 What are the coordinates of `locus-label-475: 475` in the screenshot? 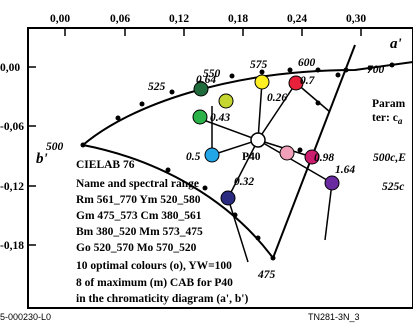 It's located at (266, 275).